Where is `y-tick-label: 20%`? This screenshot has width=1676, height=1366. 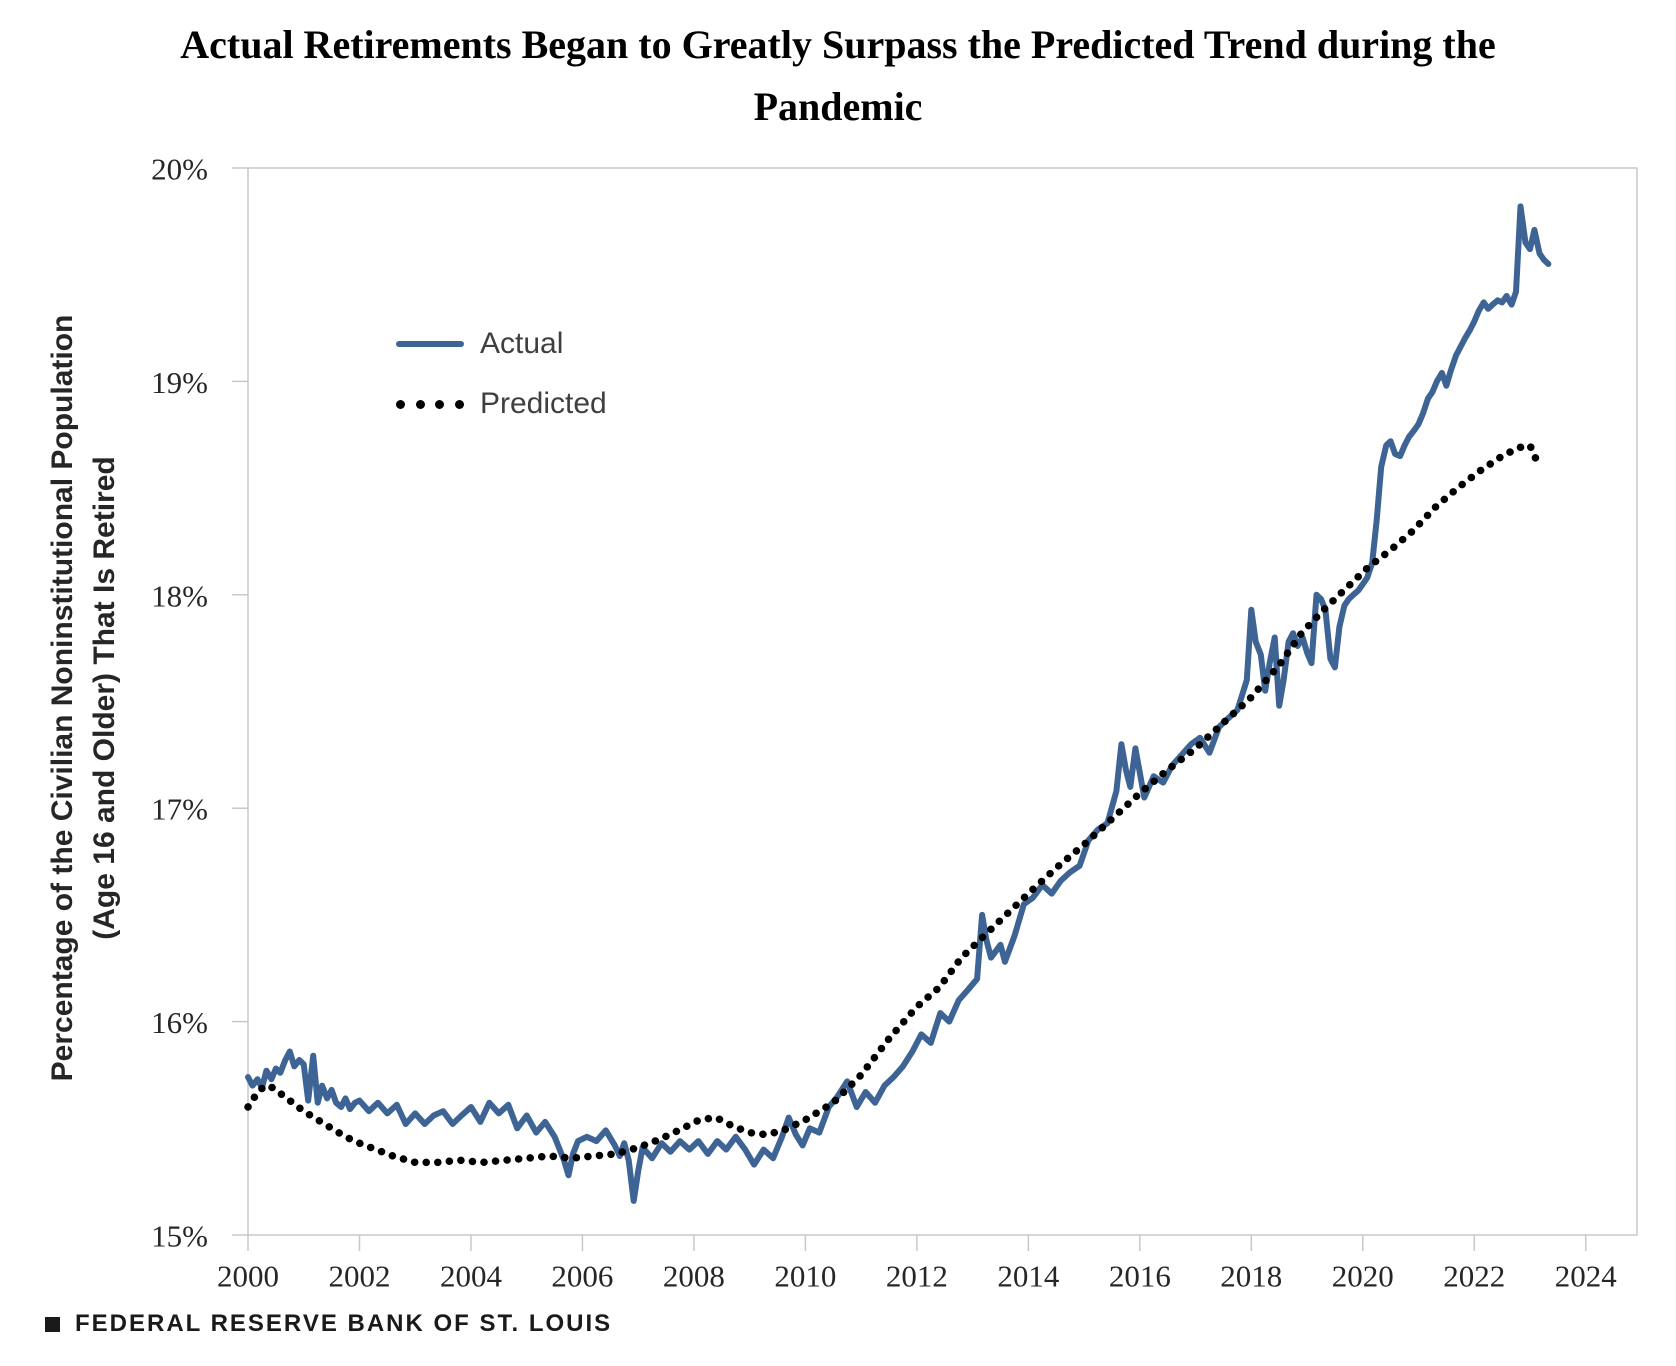
y-tick-label: 20% is located at coordinates (179, 169).